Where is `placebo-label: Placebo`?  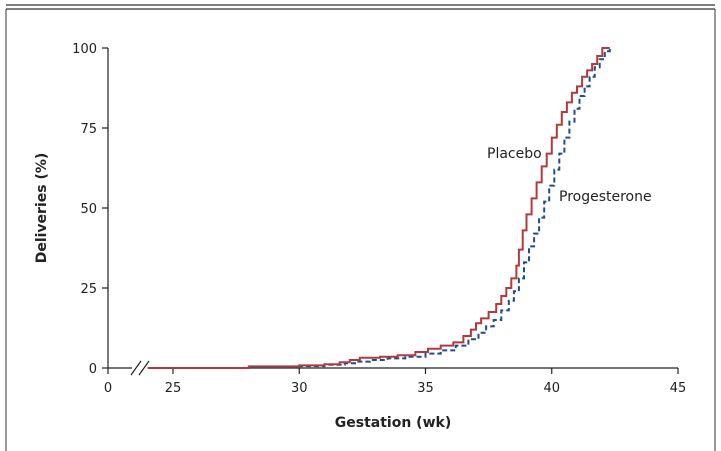
placebo-label: Placebo is located at coordinates (514, 154).